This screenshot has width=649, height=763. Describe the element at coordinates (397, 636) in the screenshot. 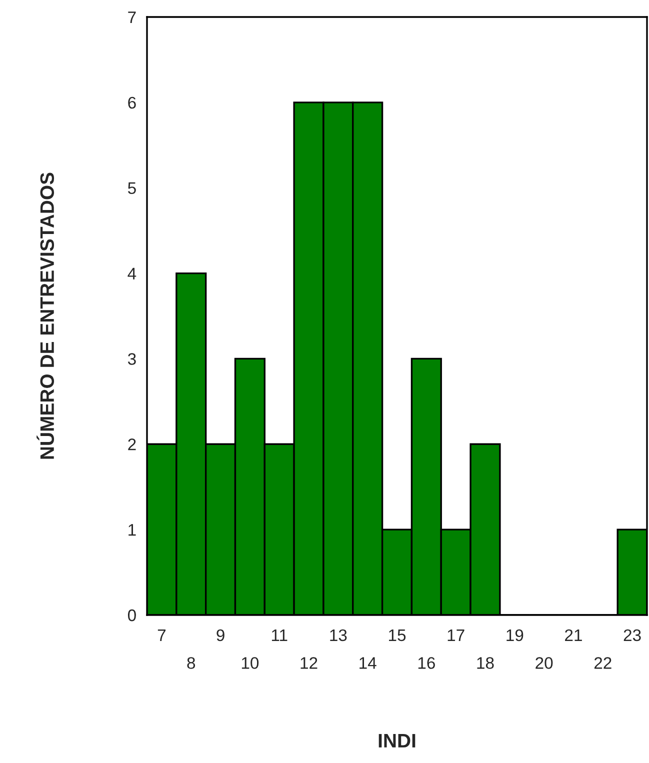

I see `x-tick-label: 15` at that location.